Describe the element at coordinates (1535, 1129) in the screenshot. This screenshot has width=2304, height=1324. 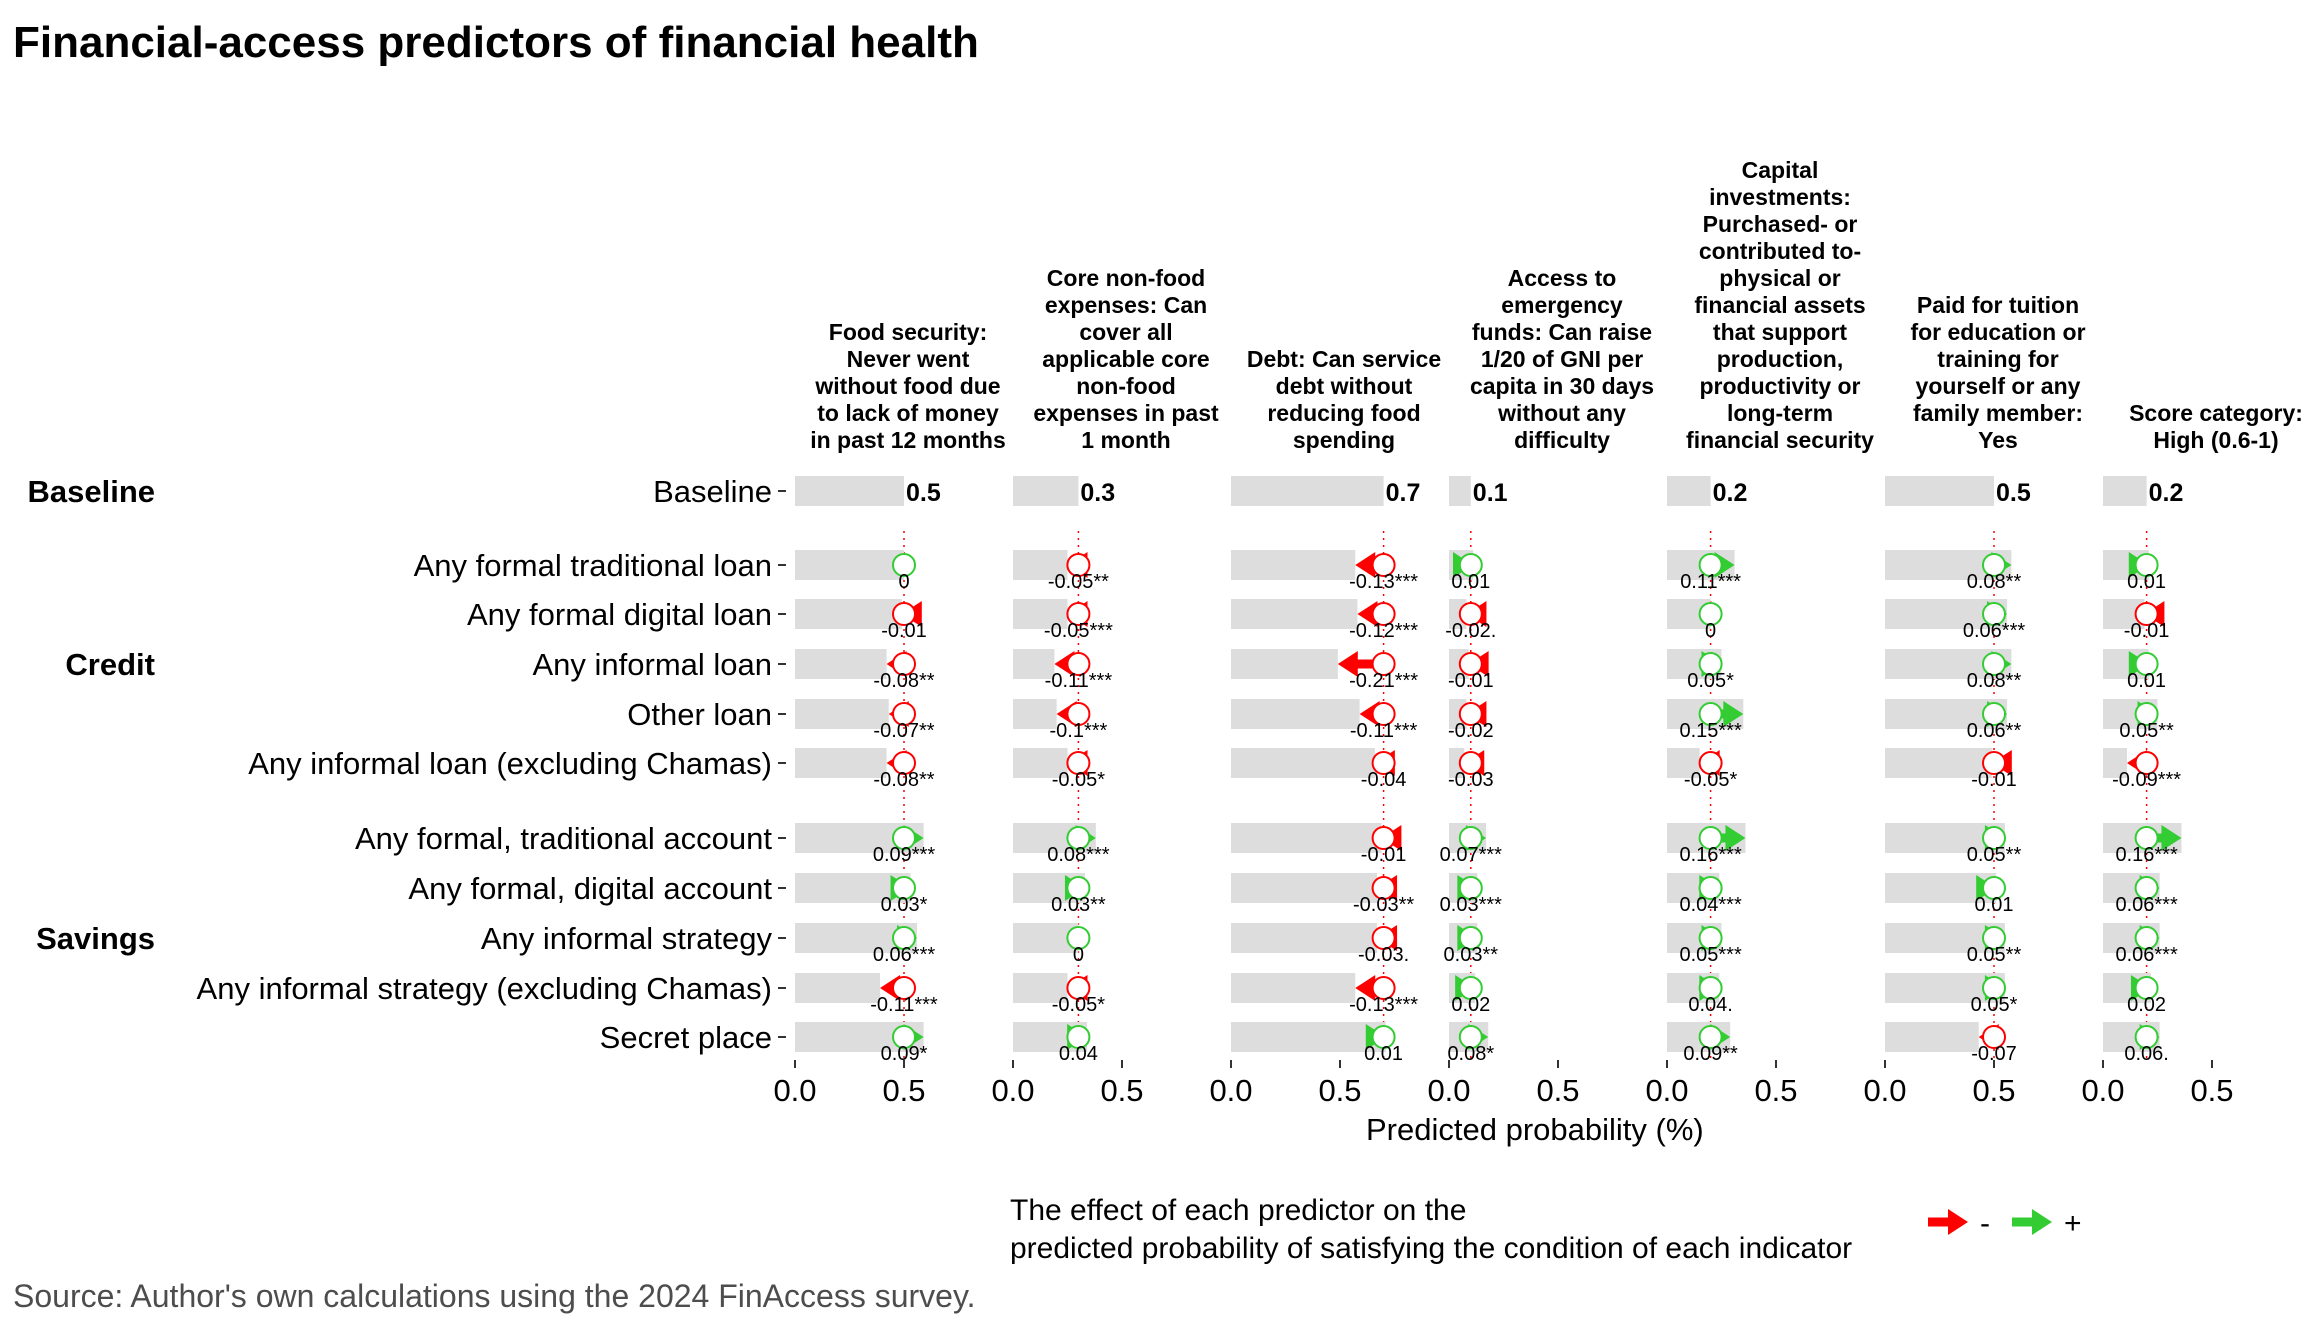
I see `x-axis-label: Predicted probability (%)` at that location.